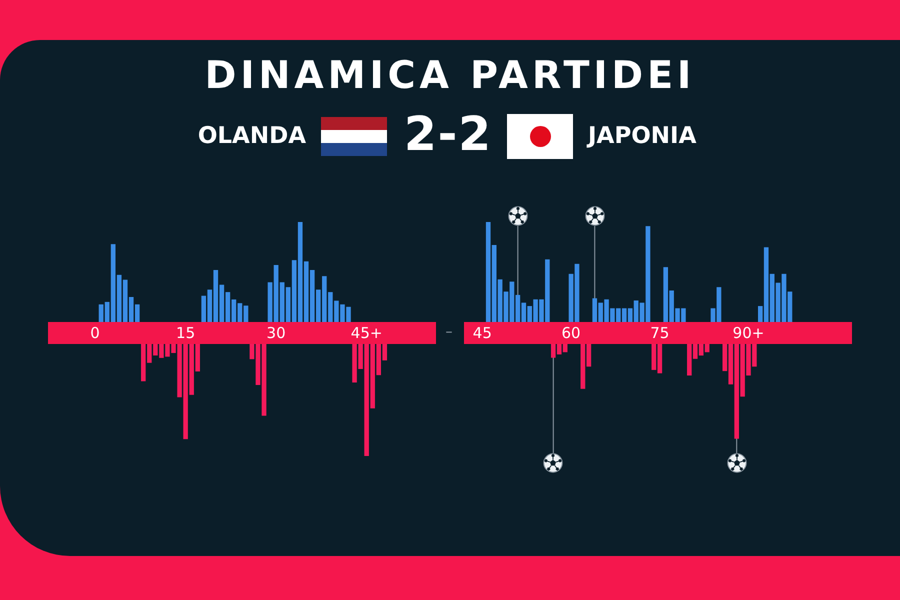 This screenshot has height=600, width=900. What do you see at coordinates (186, 333) in the screenshot?
I see `x-tick-label: 15` at bounding box center [186, 333].